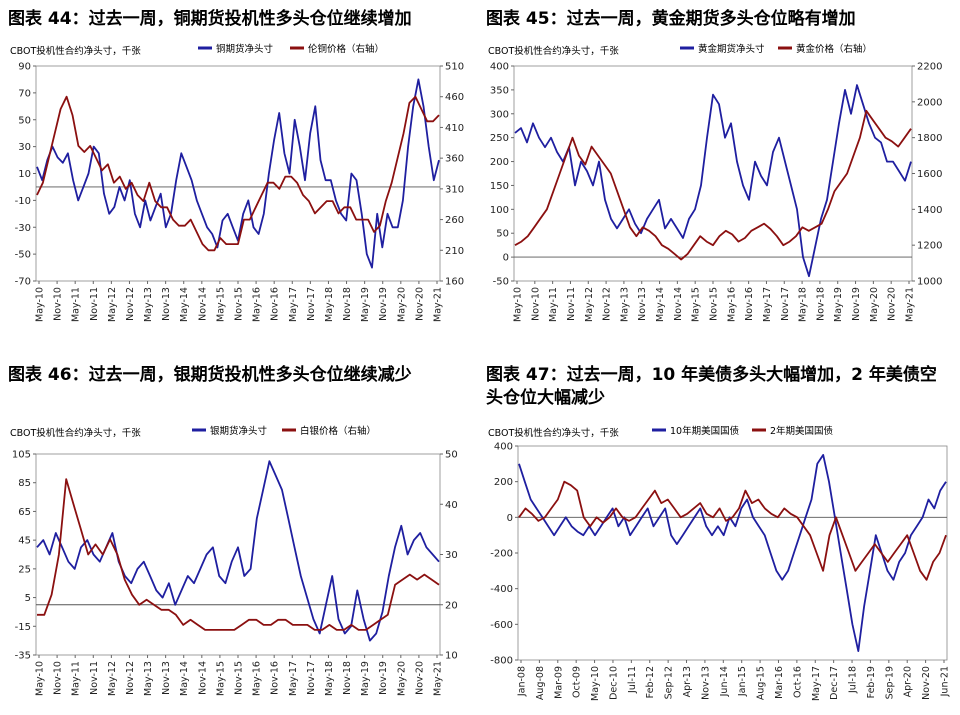 The height and width of the screenshot is (715, 960). Describe the element at coordinates (929, 67) in the screenshot. I see `y2-tick-label: 2200` at that location.